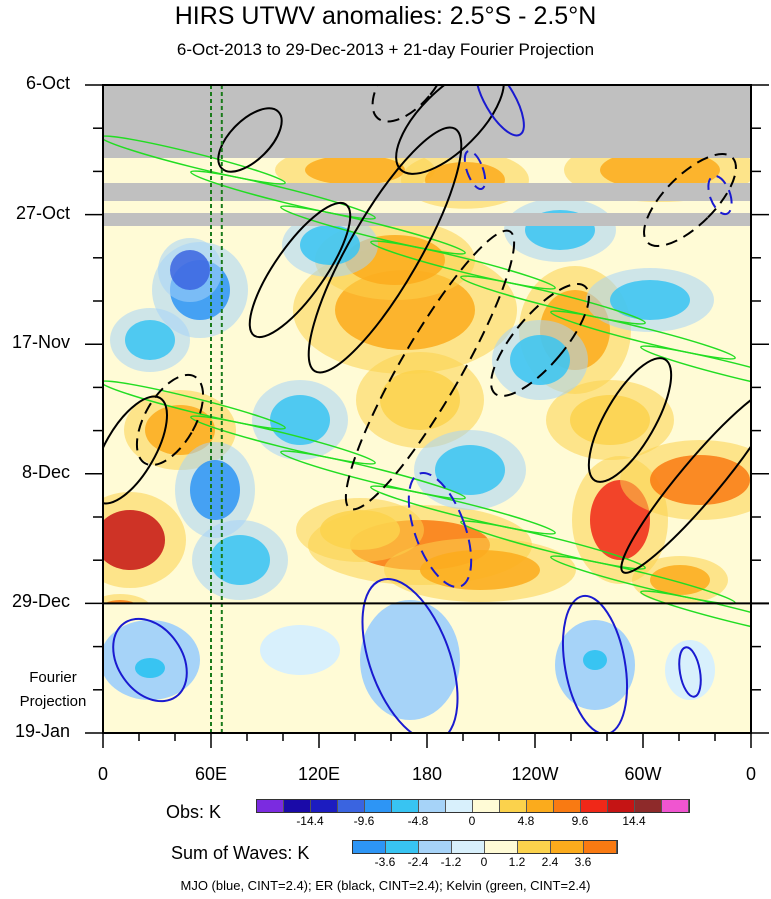 This screenshot has width=771, height=899. What do you see at coordinates (53, 677) in the screenshot?
I see `projection-label: Fourier` at bounding box center [53, 677].